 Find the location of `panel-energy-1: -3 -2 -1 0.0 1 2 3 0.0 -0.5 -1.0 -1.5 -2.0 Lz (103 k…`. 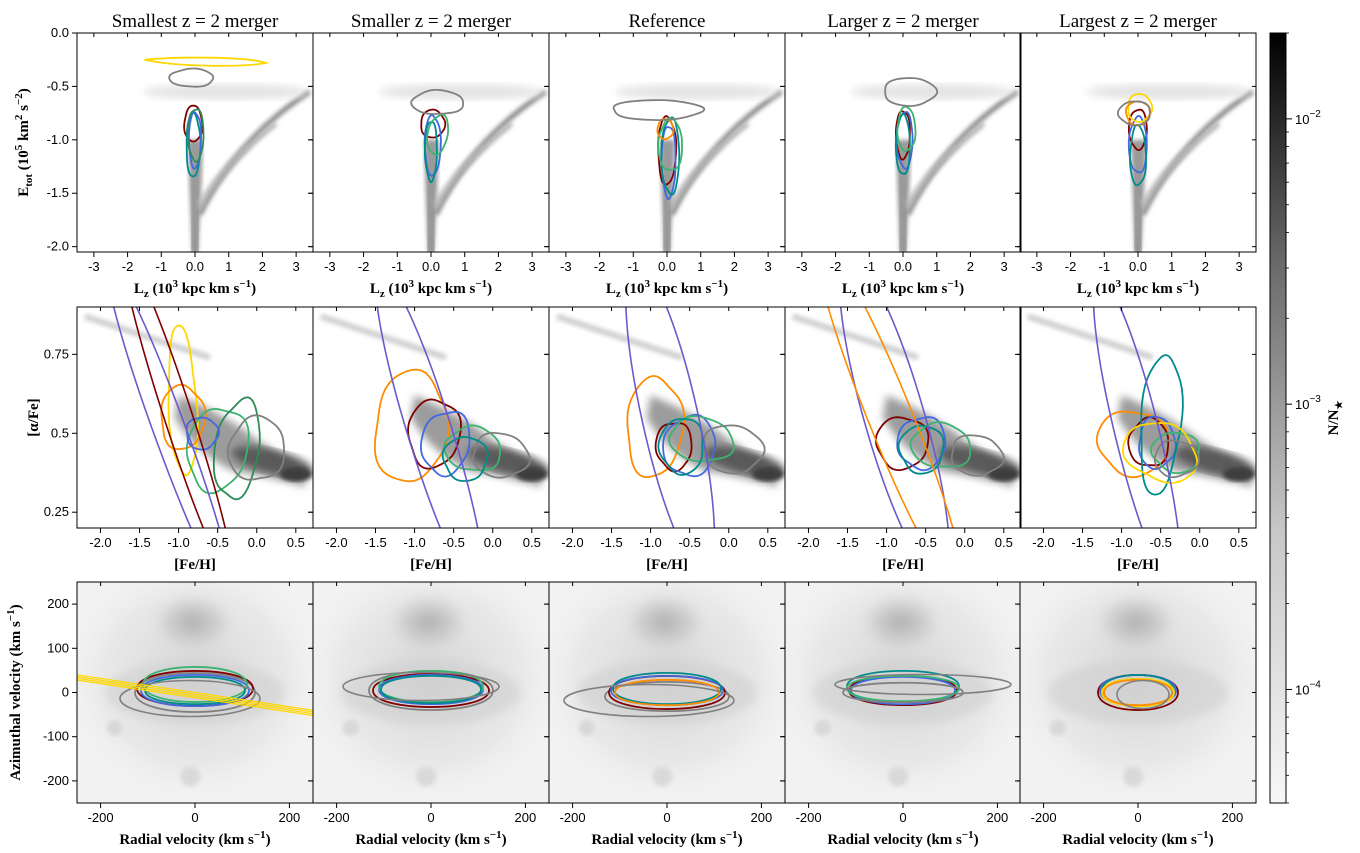

panel-energy-1: -3 -2 -1 0.0 1 2 3 0.0 -0.5 -1.0 -1.5 -2.0 Lz (103 k… is located at coordinates (180, 155).